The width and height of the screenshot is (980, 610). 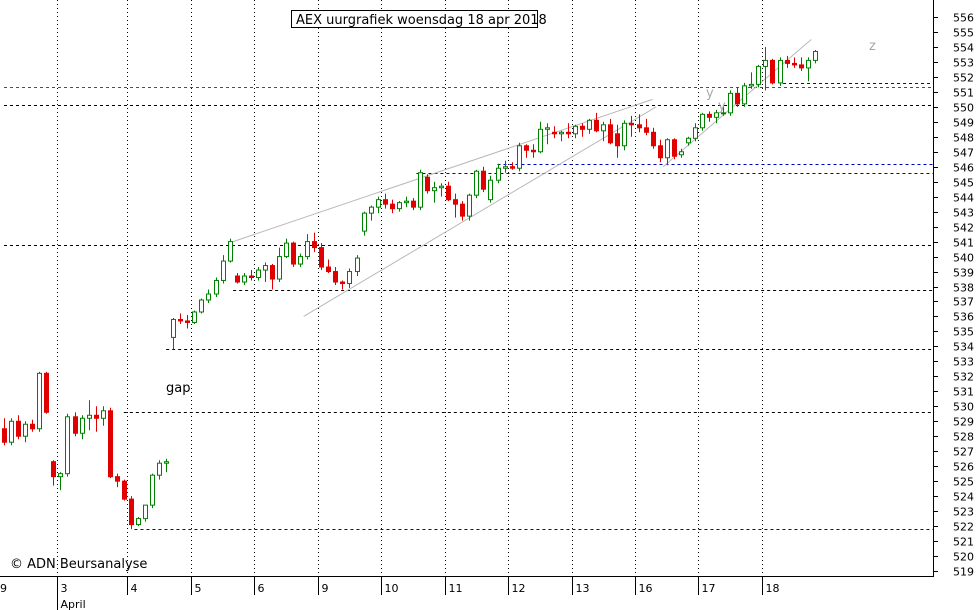 I want to click on title-box, so click(x=414, y=19).